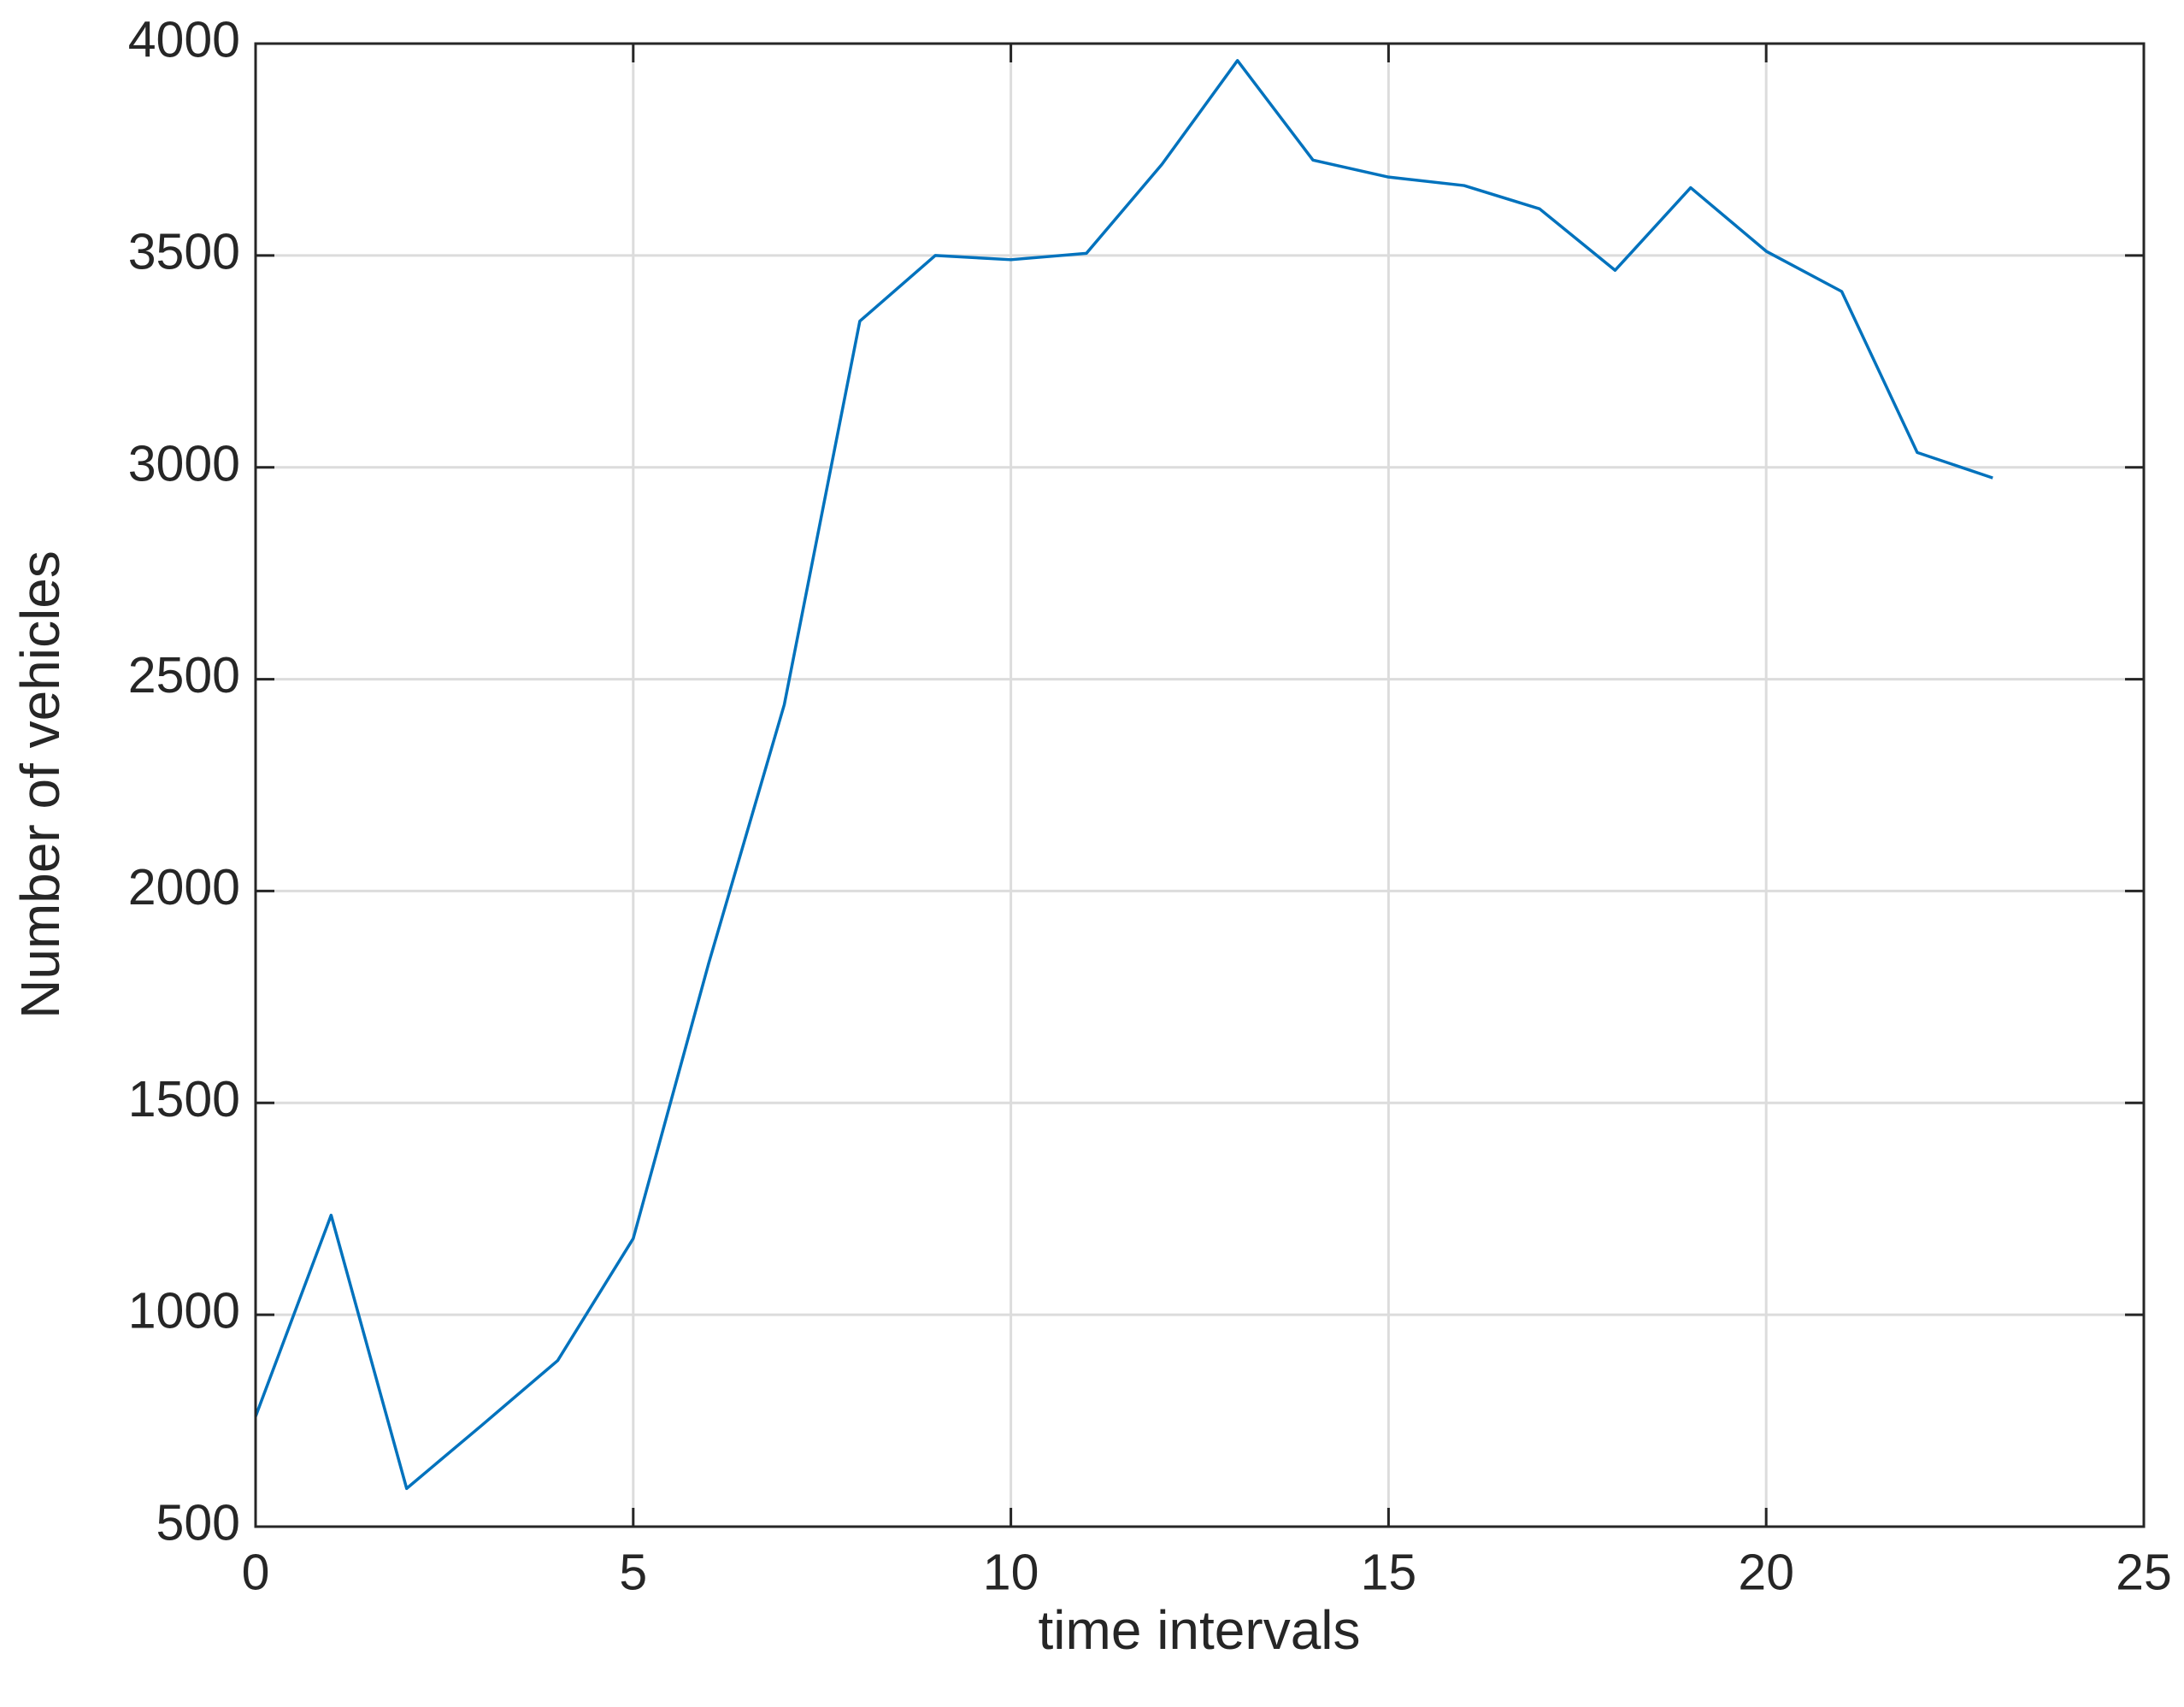  I want to click on x-tick-label: 20, so click(1766, 1573).